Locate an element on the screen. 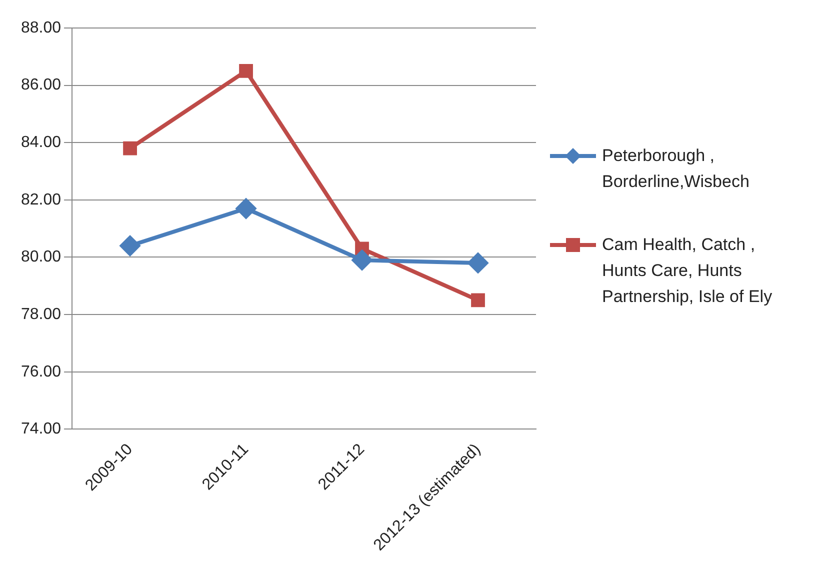 This screenshot has height=581, width=814. y-tick-label: 82.00 is located at coordinates (41, 199).